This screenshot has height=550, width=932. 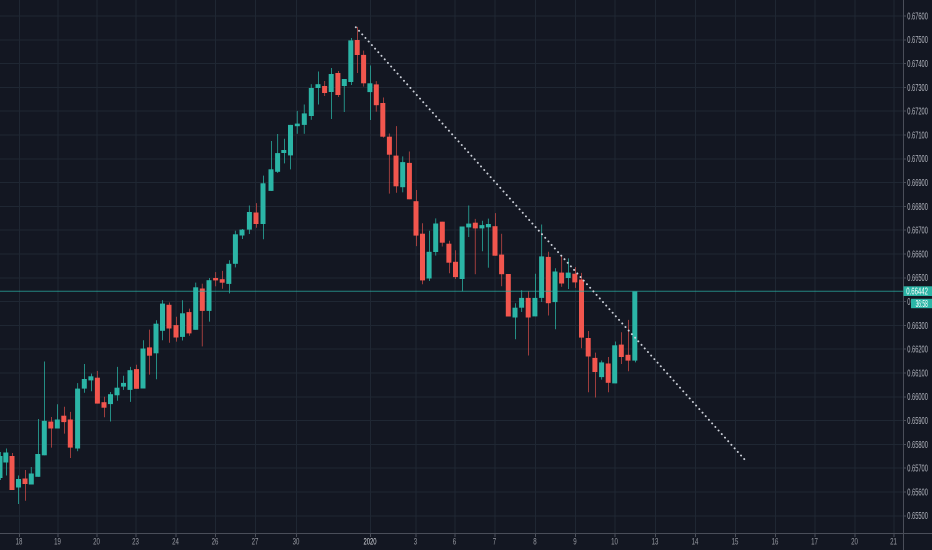 I want to click on svg-text: 23, so click(x=135, y=542).